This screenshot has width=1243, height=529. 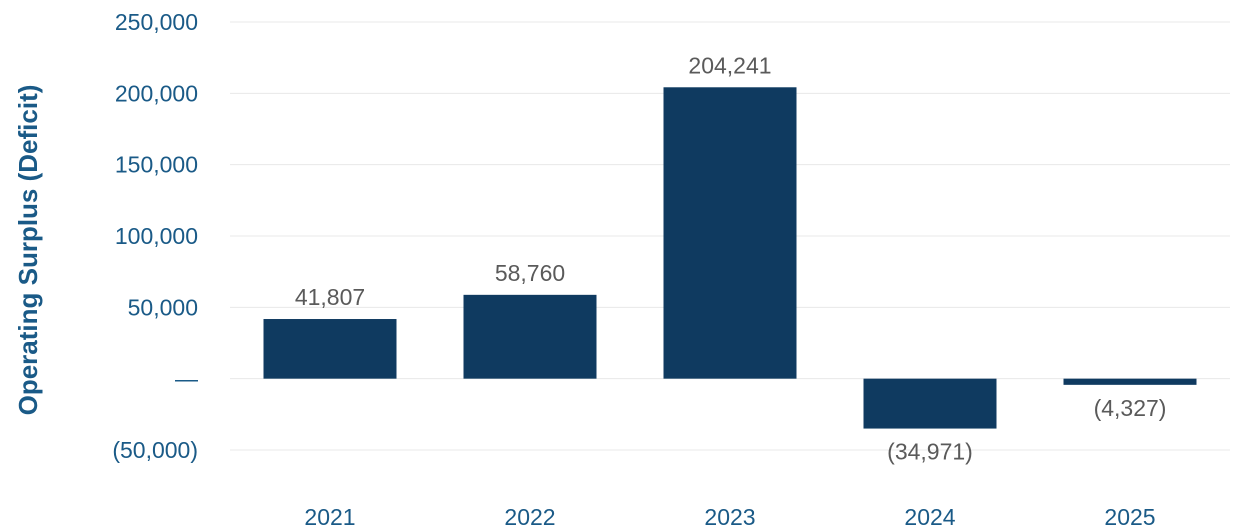 What do you see at coordinates (530, 336) in the screenshot?
I see `bar-2022` at bounding box center [530, 336].